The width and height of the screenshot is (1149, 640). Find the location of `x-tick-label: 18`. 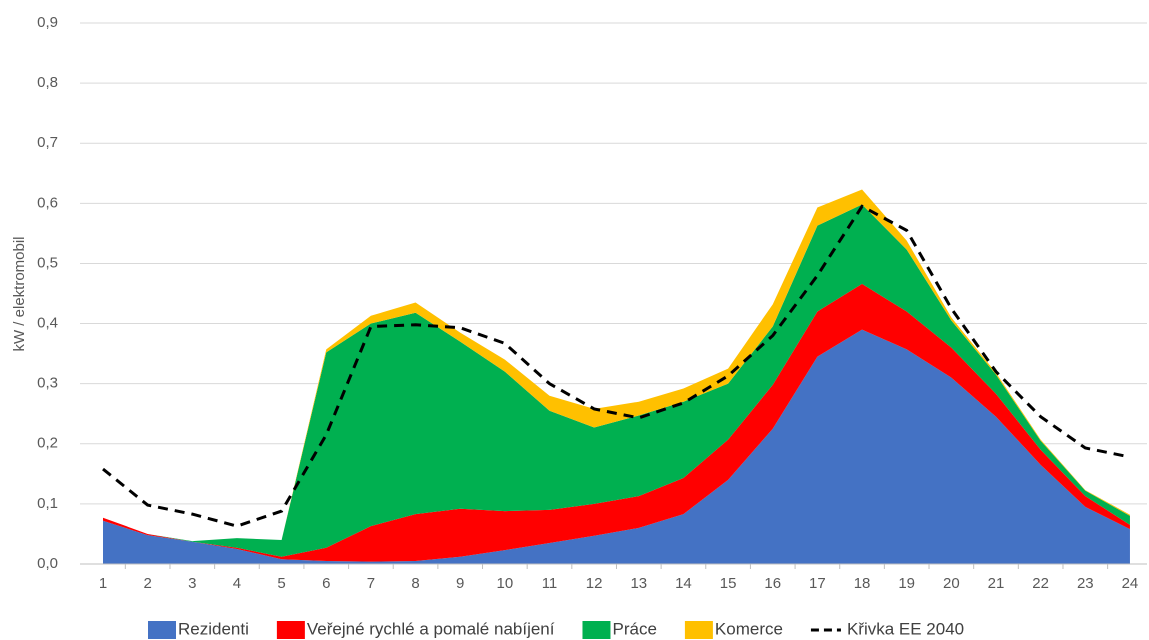

x-tick-label: 18 is located at coordinates (862, 583).